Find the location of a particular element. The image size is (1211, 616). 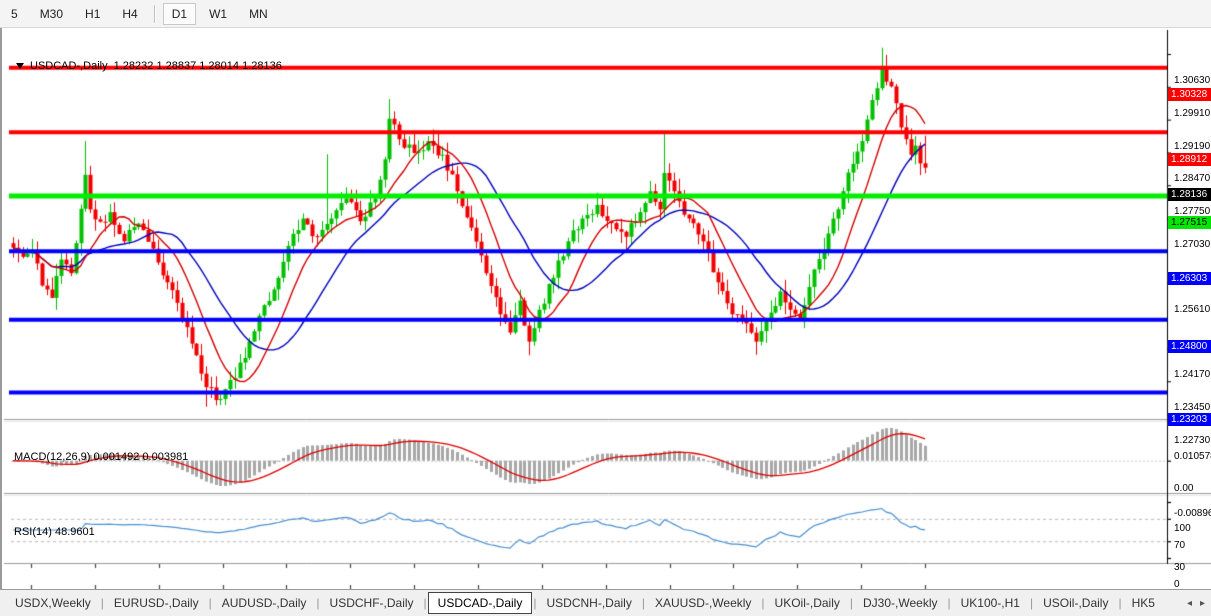

tab-scroll-right-icon: ▸ is located at coordinates (1202, 603).